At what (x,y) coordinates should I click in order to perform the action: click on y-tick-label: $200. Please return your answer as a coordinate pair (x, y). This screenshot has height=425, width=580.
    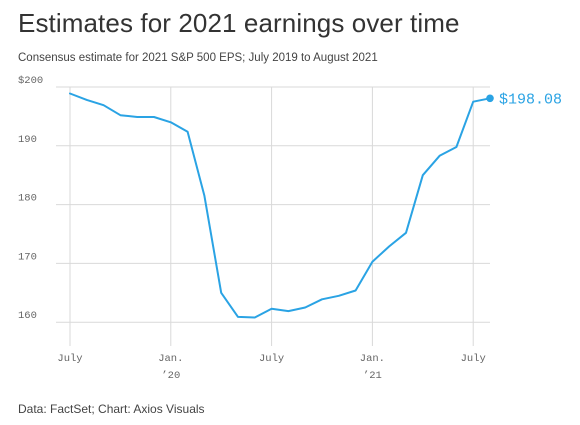
    Looking at the image, I should click on (30, 81).